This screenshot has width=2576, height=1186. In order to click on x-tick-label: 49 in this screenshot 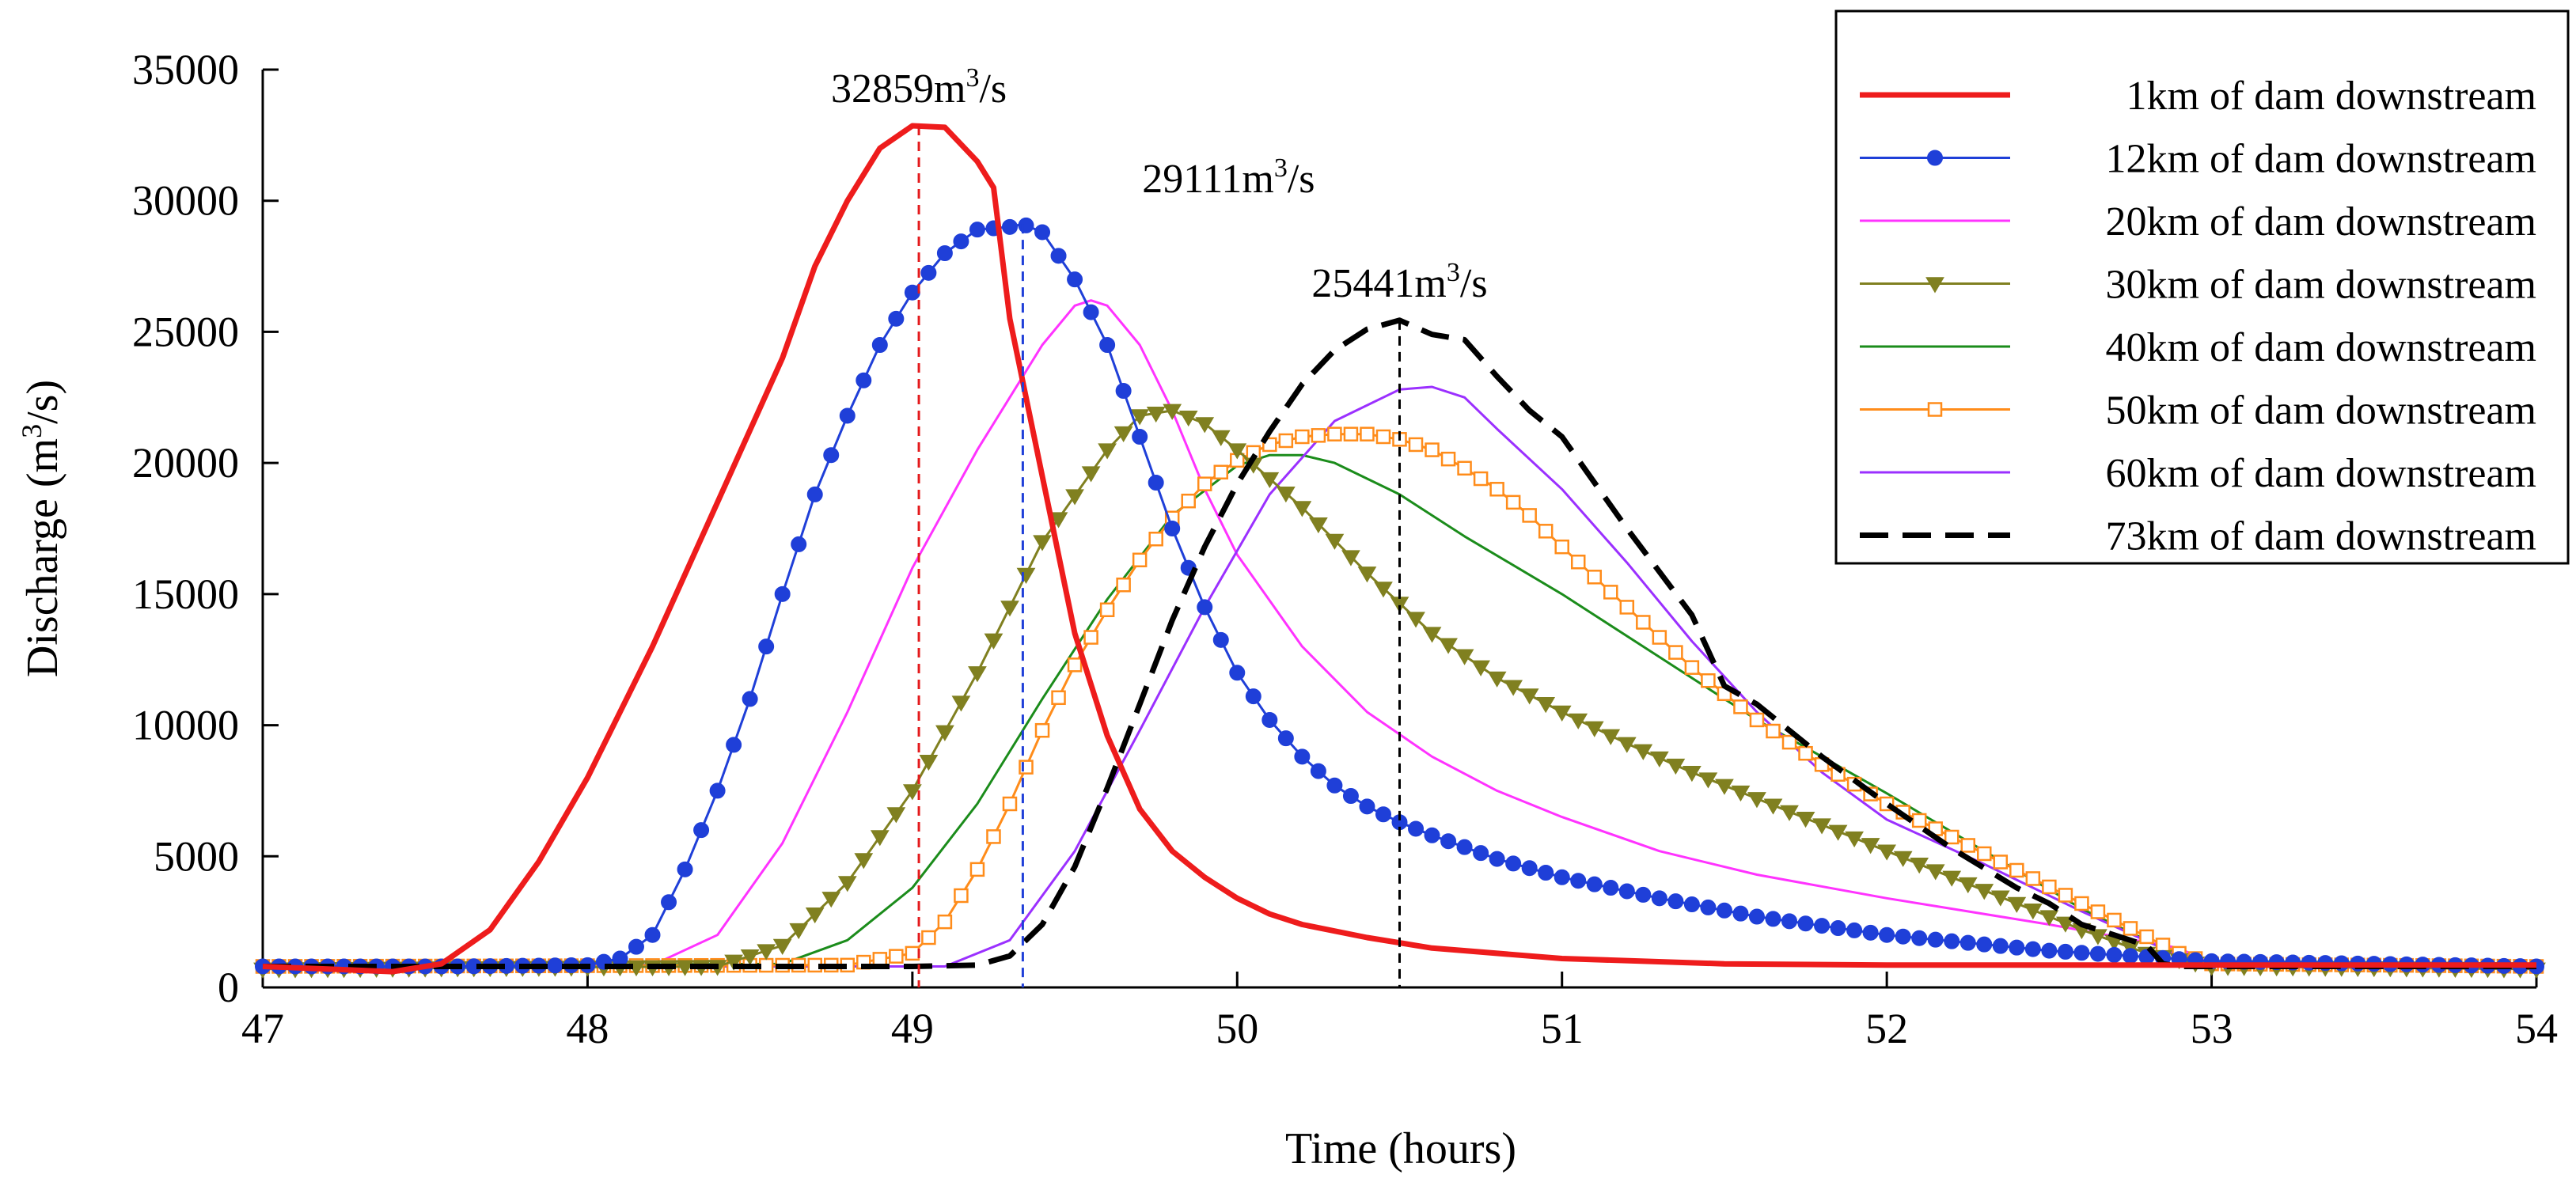, I will do `click(912, 1028)`.